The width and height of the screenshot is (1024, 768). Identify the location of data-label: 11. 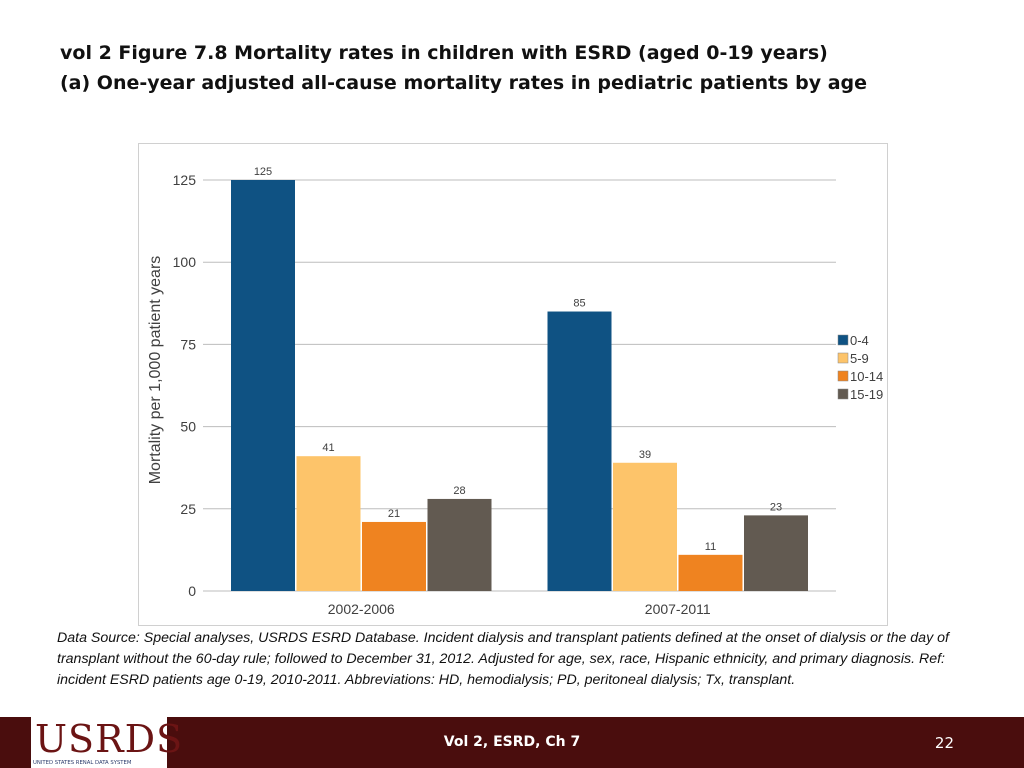
(710, 547).